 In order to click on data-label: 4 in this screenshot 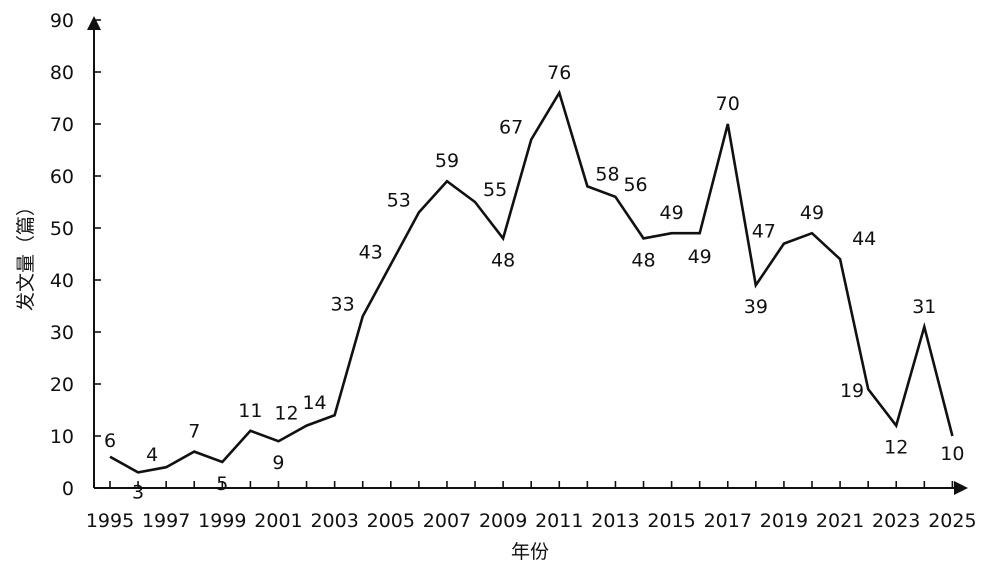, I will do `click(152, 455)`.